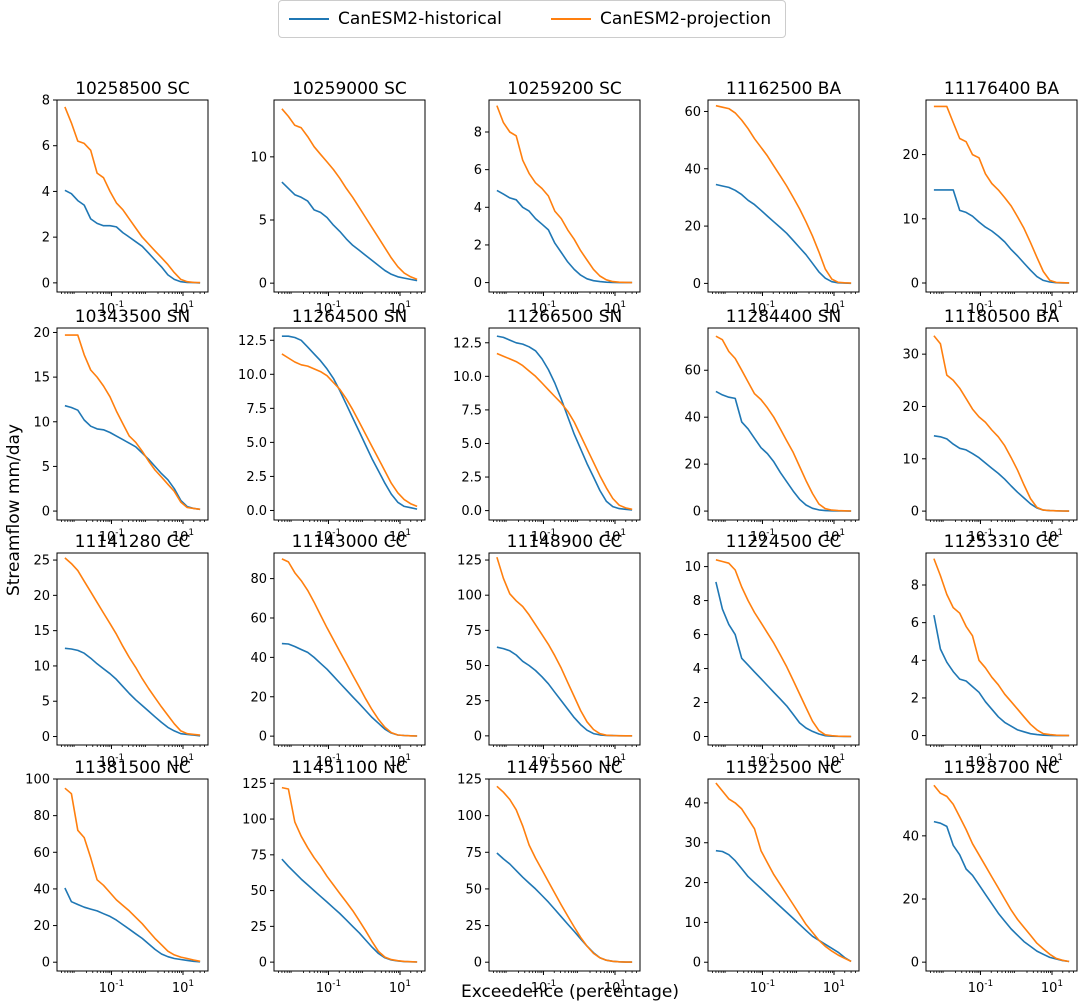 Image resolution: width=1084 pixels, height=1008 pixels. Describe the element at coordinates (349, 768) in the screenshot. I see `panel-title: 11451100 NC` at that location.